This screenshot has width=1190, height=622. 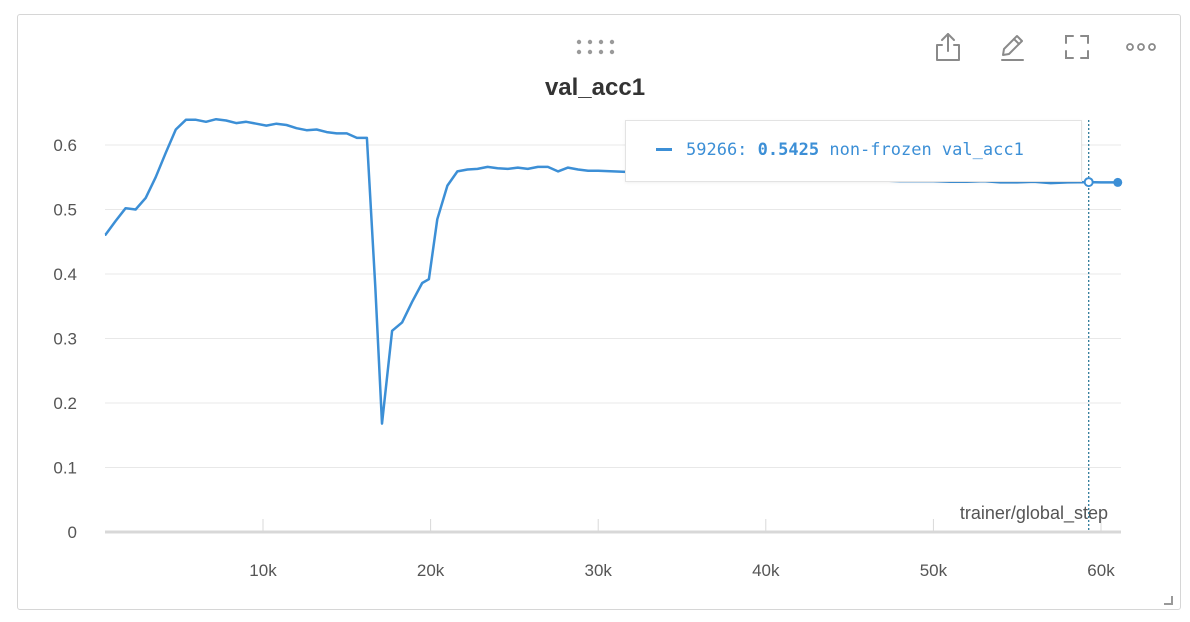 What do you see at coordinates (664, 149) in the screenshot?
I see `series-swatch` at bounding box center [664, 149].